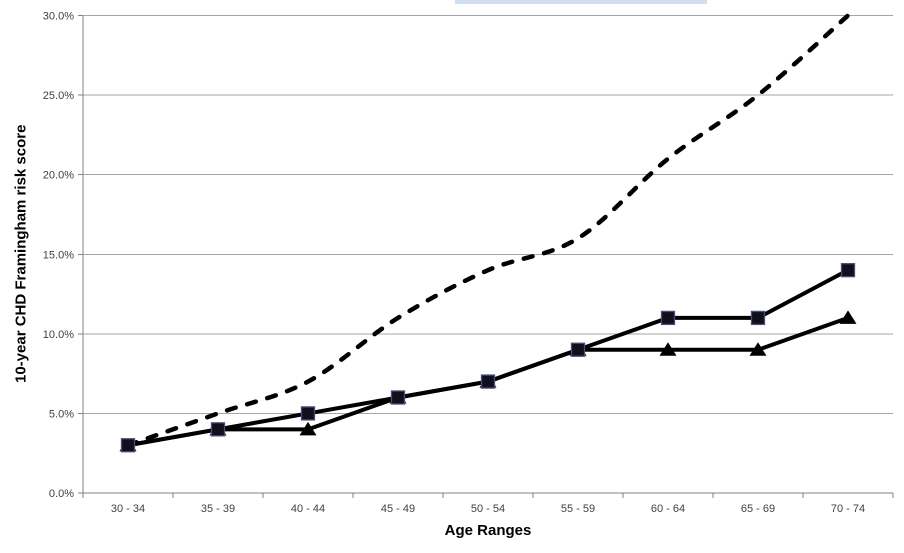 This screenshot has height=553, width=904. What do you see at coordinates (61, 414) in the screenshot?
I see `y-tick-label: 5.0%` at bounding box center [61, 414].